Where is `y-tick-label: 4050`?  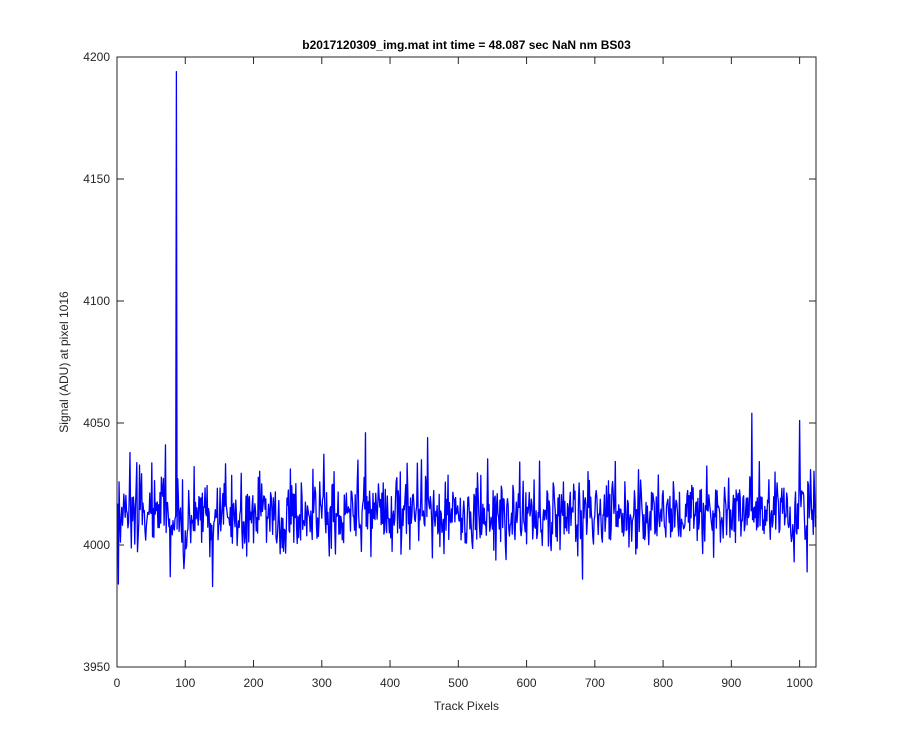
y-tick-label: 4050 is located at coordinates (96, 423).